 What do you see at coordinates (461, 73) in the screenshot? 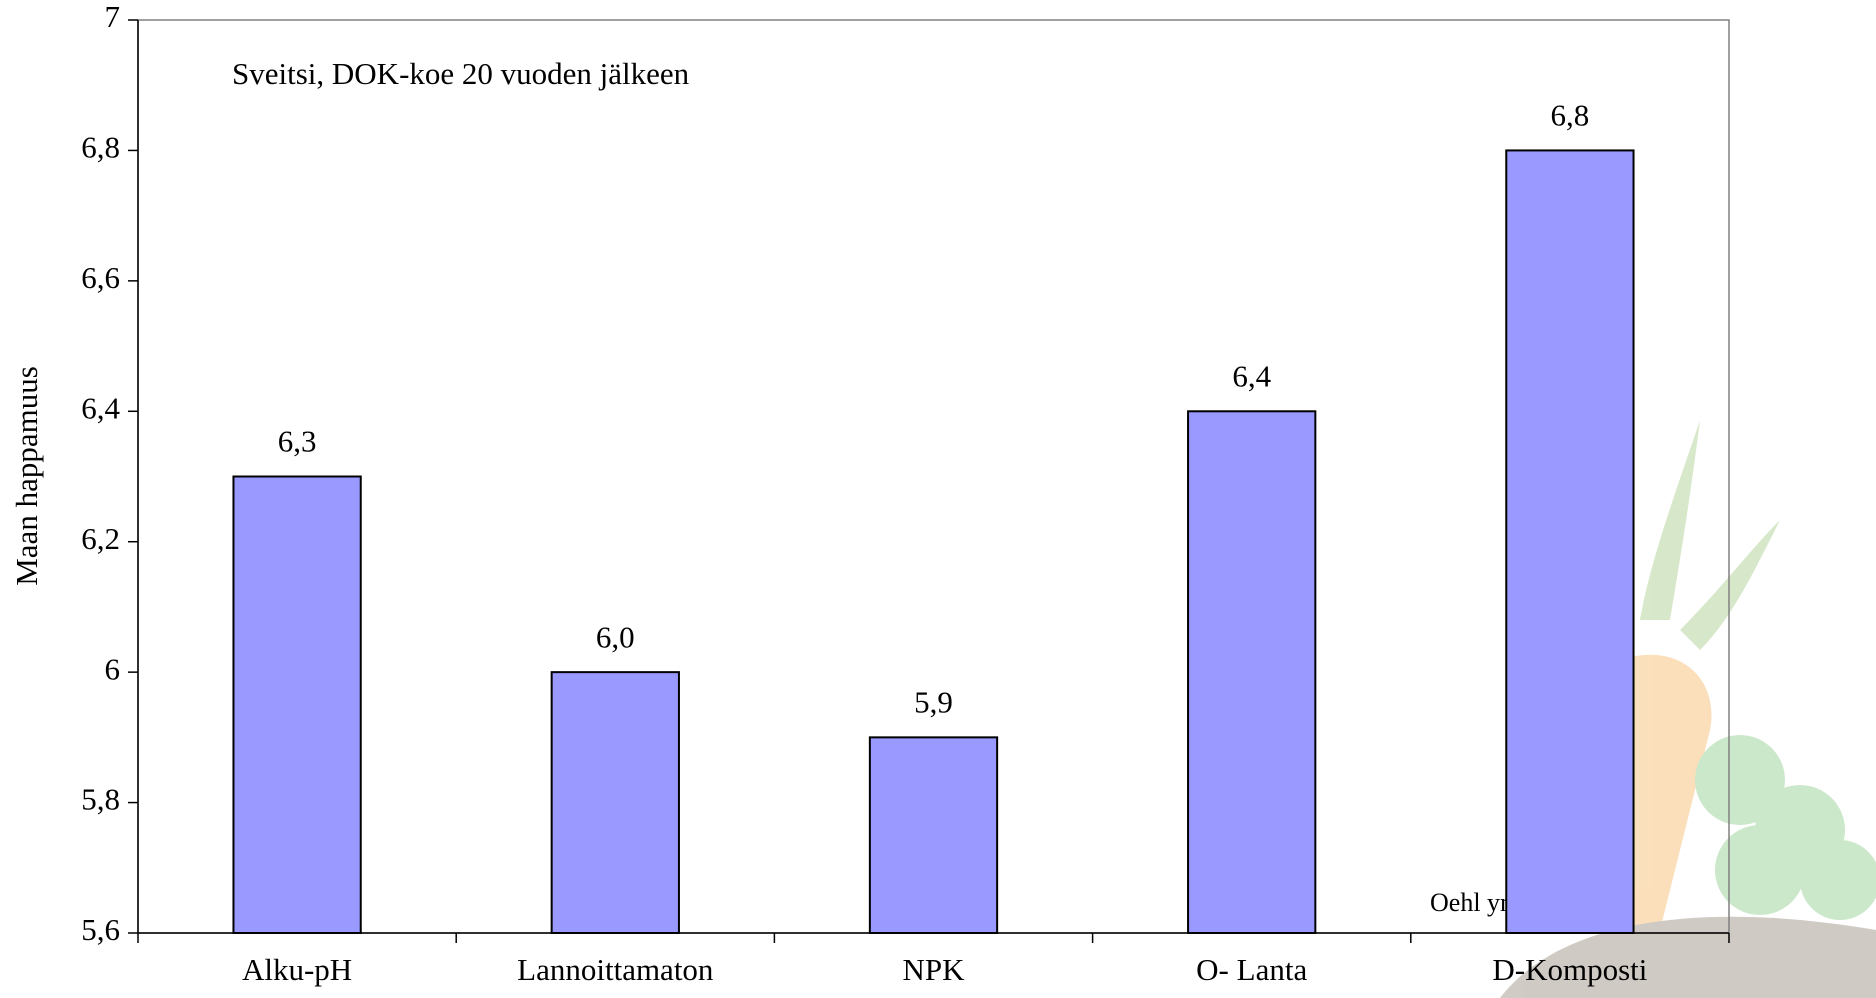
I see `annotation: Sveitsi, DOK-koe 20 vuoden jälkeen` at bounding box center [461, 73].